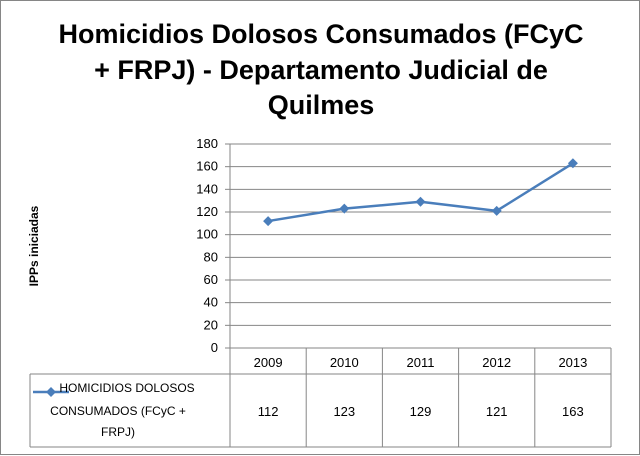 Image resolution: width=640 pixels, height=456 pixels. I want to click on legend-marker-swatch, so click(51, 392).